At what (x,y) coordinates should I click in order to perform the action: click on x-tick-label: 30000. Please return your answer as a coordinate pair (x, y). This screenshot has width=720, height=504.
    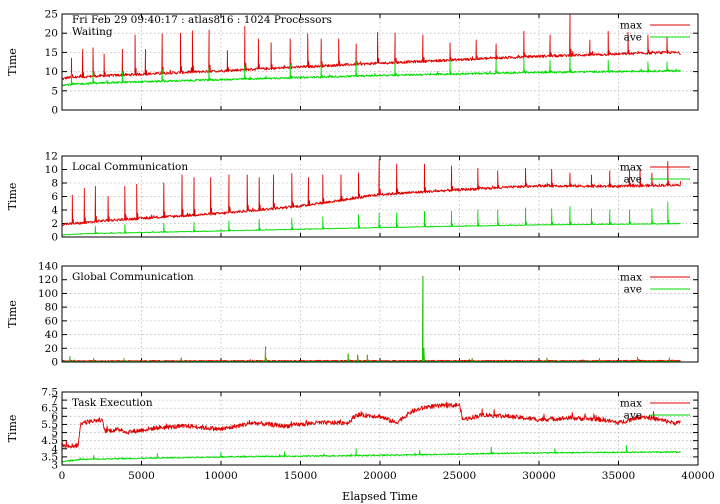
    Looking at the image, I should click on (538, 476).